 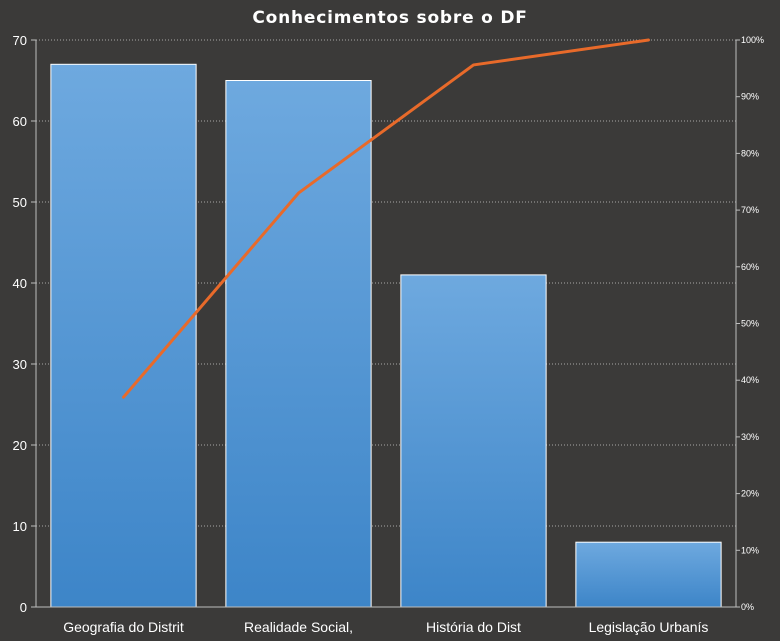 I want to click on y-tick-label: 30, so click(x=20, y=364).